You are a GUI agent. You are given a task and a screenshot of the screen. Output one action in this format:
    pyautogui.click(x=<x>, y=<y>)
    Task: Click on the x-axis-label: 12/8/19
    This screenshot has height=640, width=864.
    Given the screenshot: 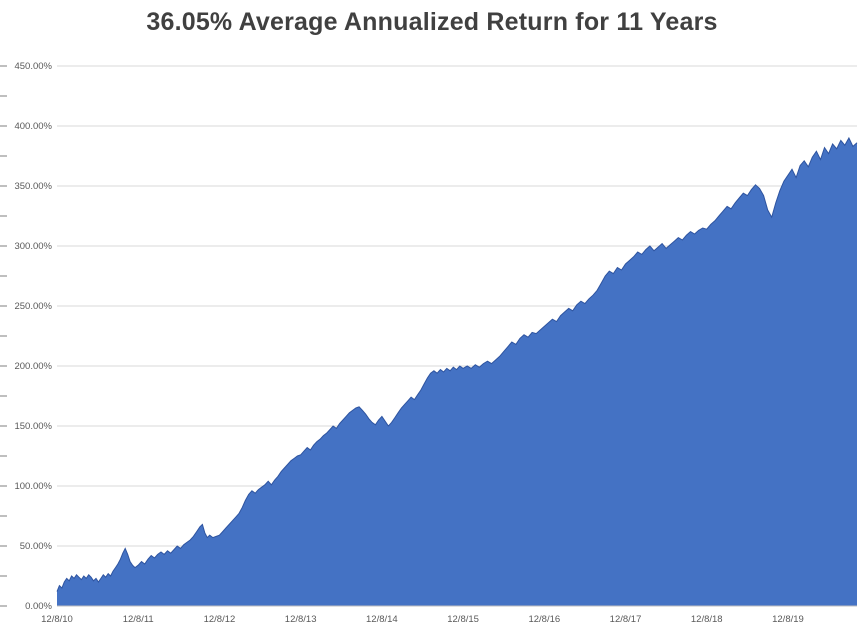 What is the action you would take?
    pyautogui.click(x=788, y=619)
    